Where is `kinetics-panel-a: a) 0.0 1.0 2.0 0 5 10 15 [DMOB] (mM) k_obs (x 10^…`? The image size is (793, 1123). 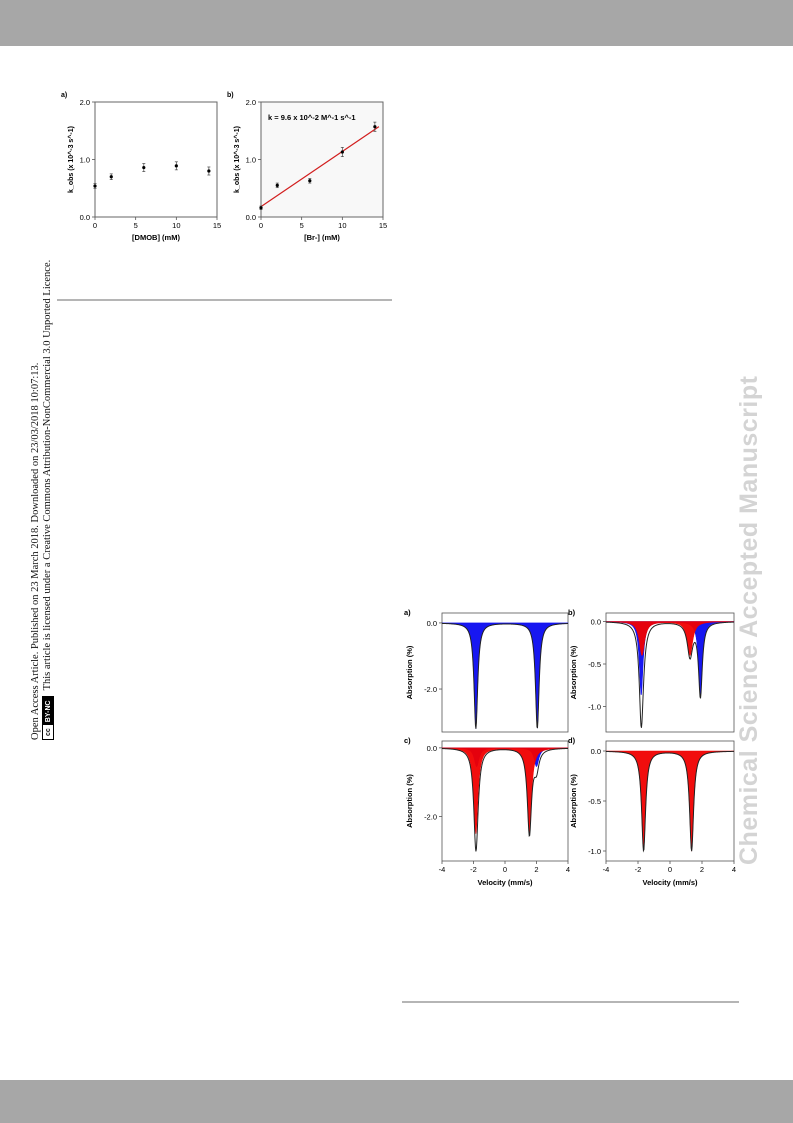
kinetics-panel-a: a) 0.0 1.0 2.0 0 5 10 15 [DMOB] (mM) k_obs (x 10^… is located at coordinates (141, 167).